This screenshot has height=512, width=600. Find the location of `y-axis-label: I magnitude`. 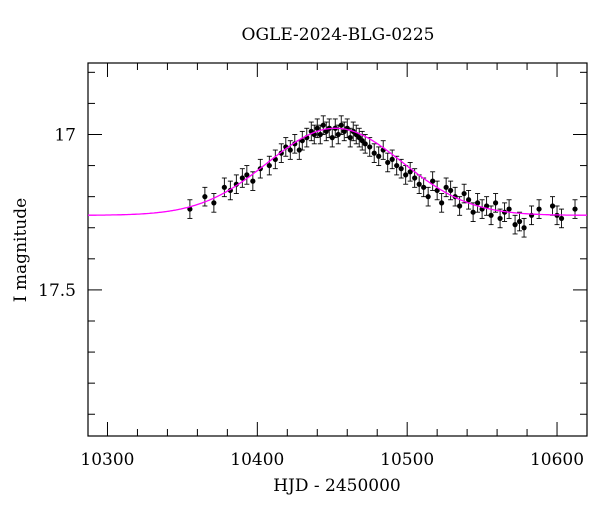

y-axis-label: I magnitude is located at coordinates (21, 250).